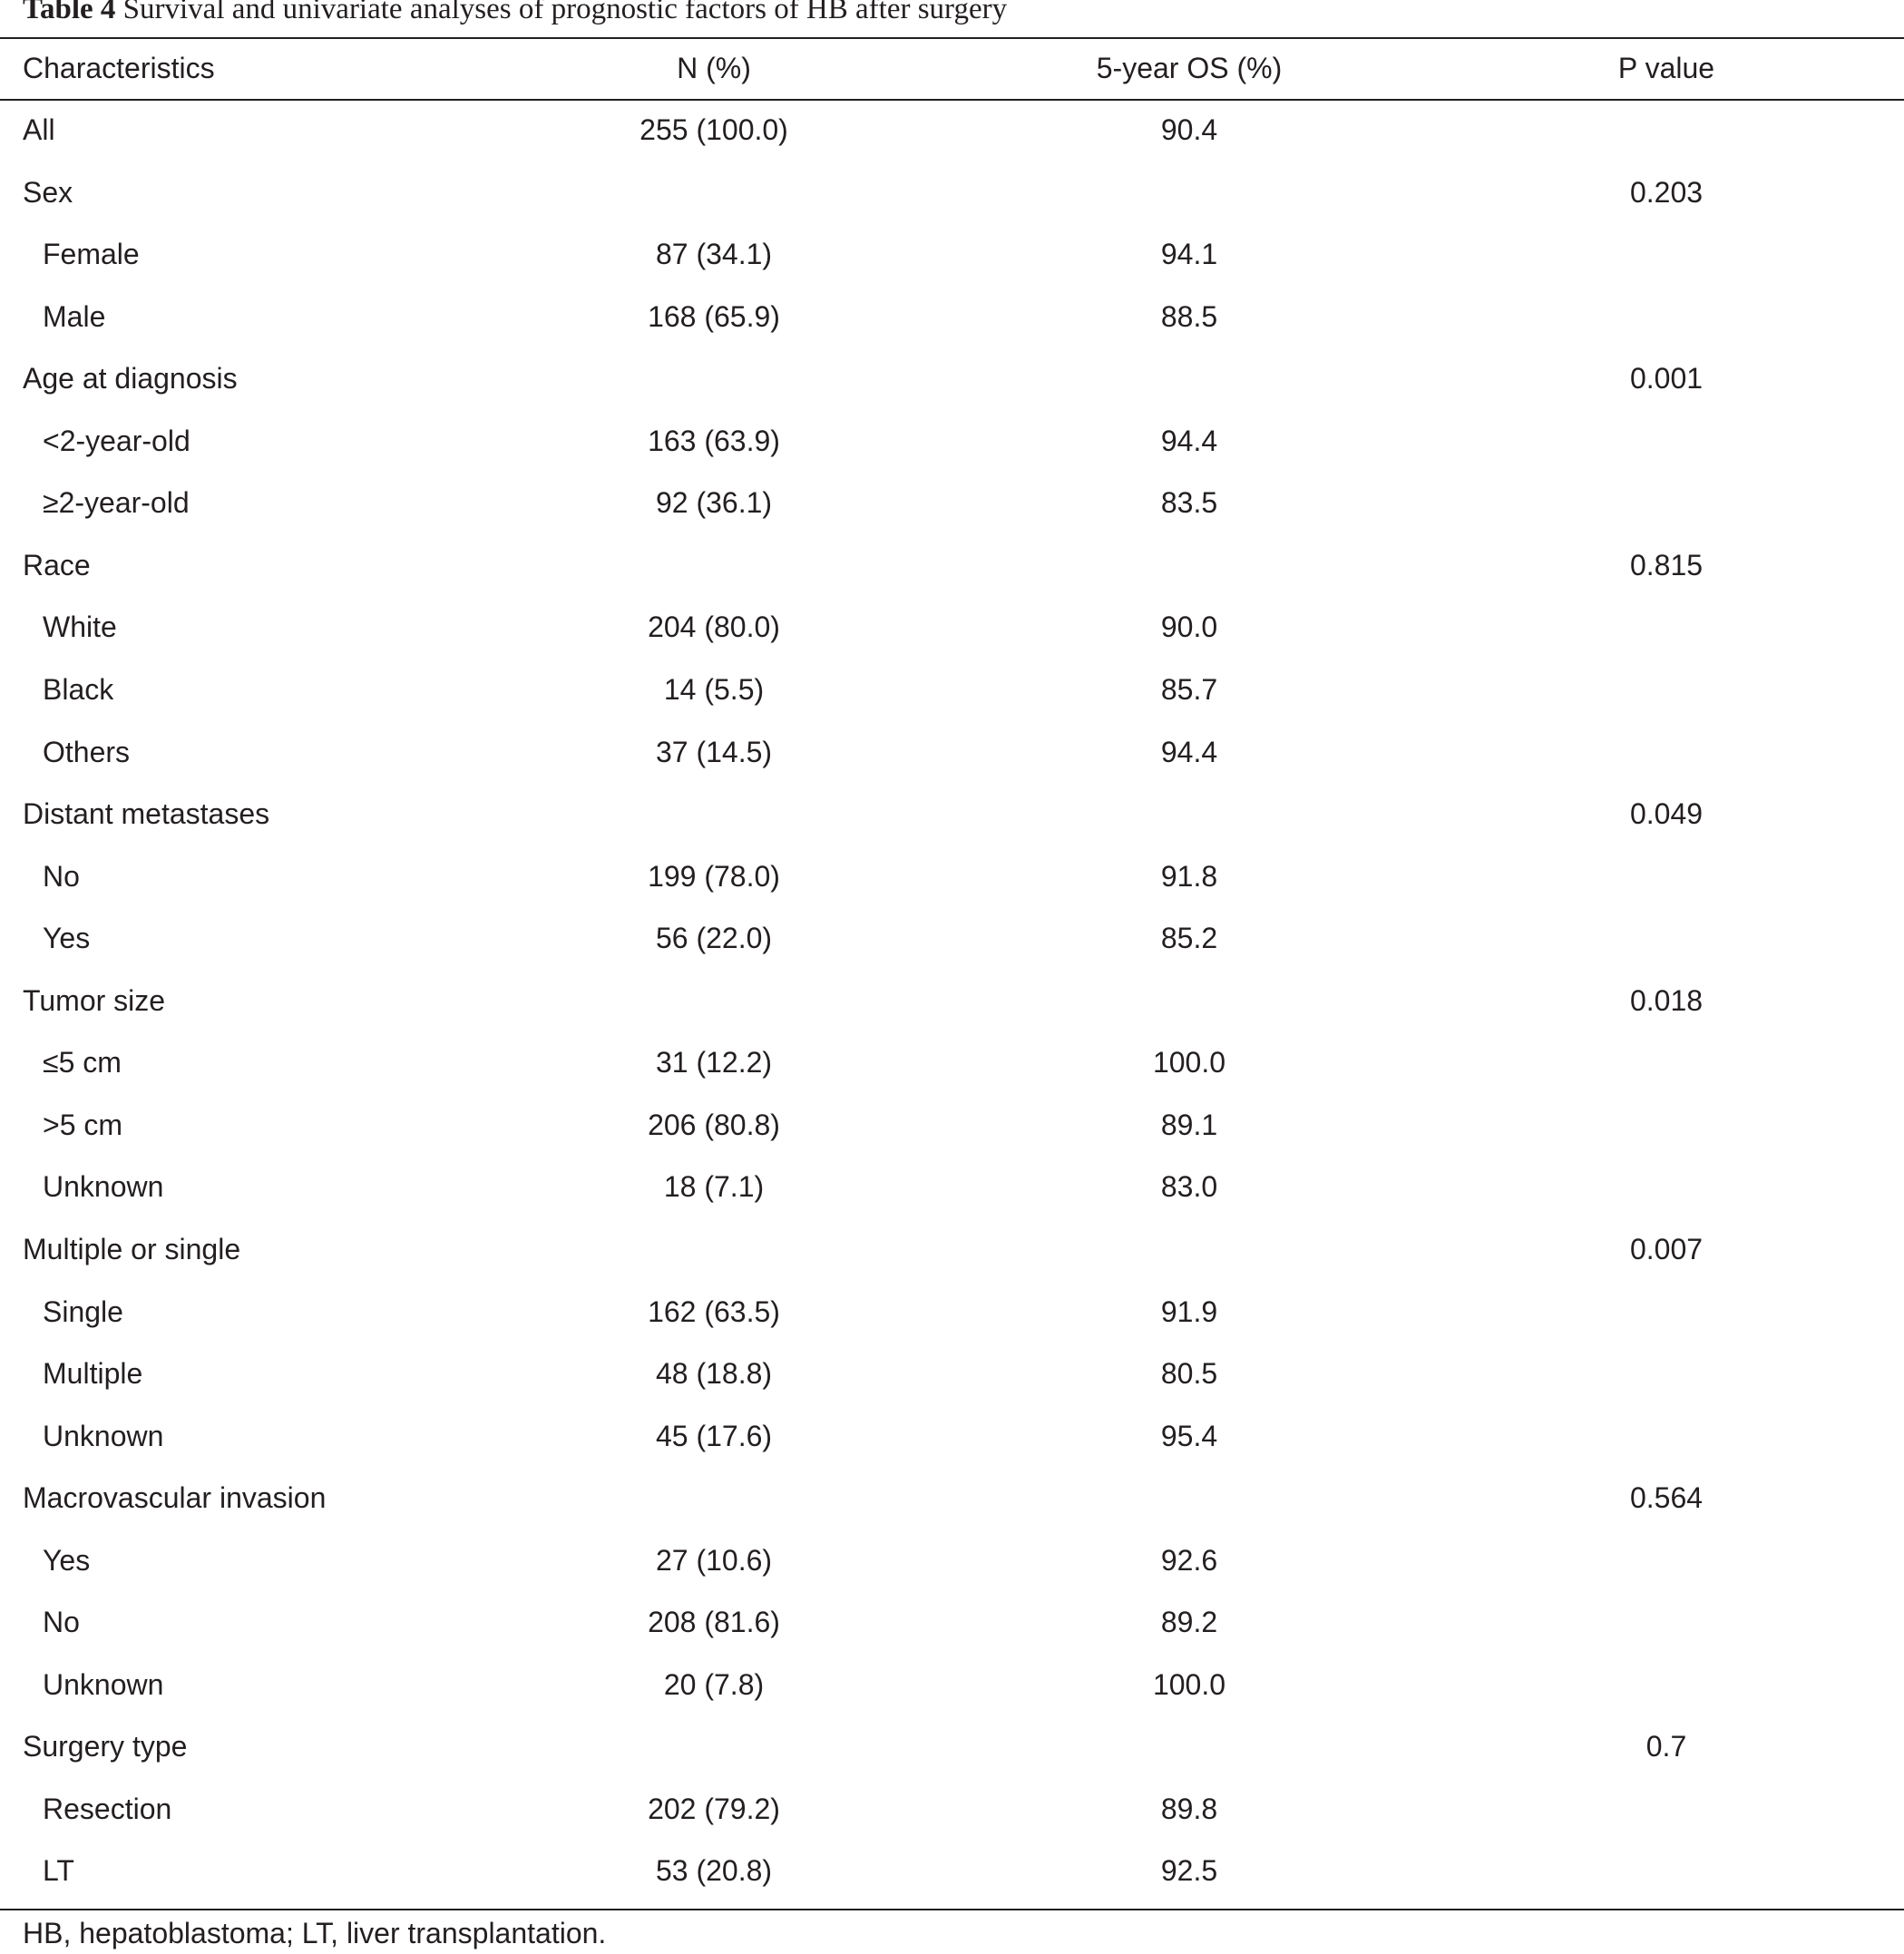 This screenshot has width=1904, height=1954. I want to click on table-top-rule, so click(952, 38).